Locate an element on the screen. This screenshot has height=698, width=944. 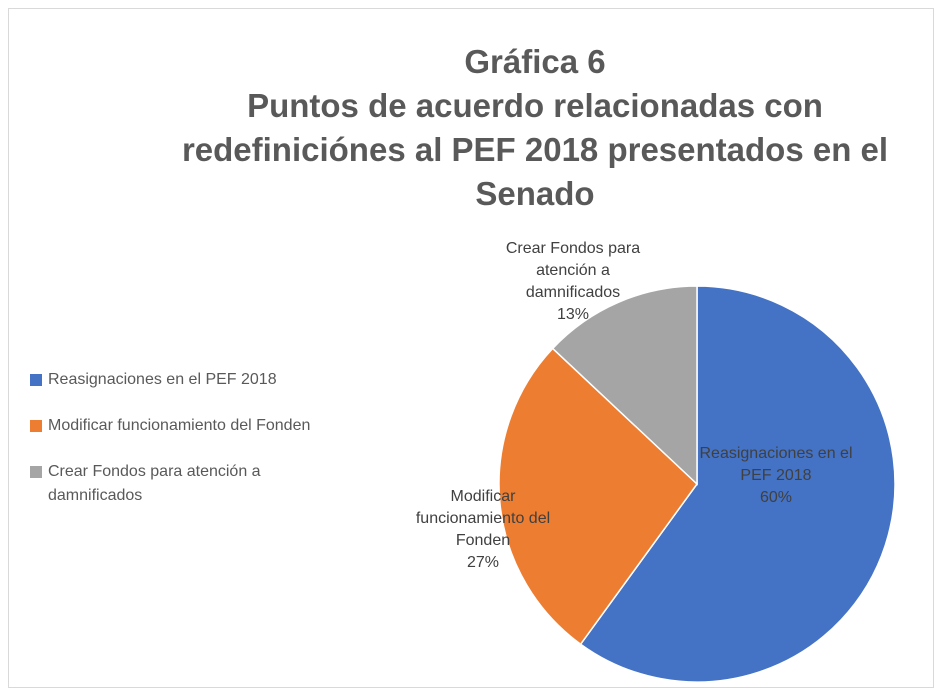
legend-entry: Reasignaciones en el PEF 2018 is located at coordinates (180, 380).